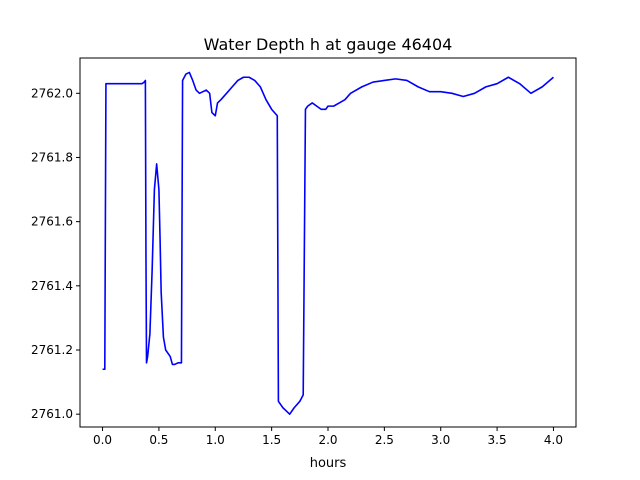 This screenshot has width=640, height=480. I want to click on x-tick-label: 2.0, so click(327, 440).